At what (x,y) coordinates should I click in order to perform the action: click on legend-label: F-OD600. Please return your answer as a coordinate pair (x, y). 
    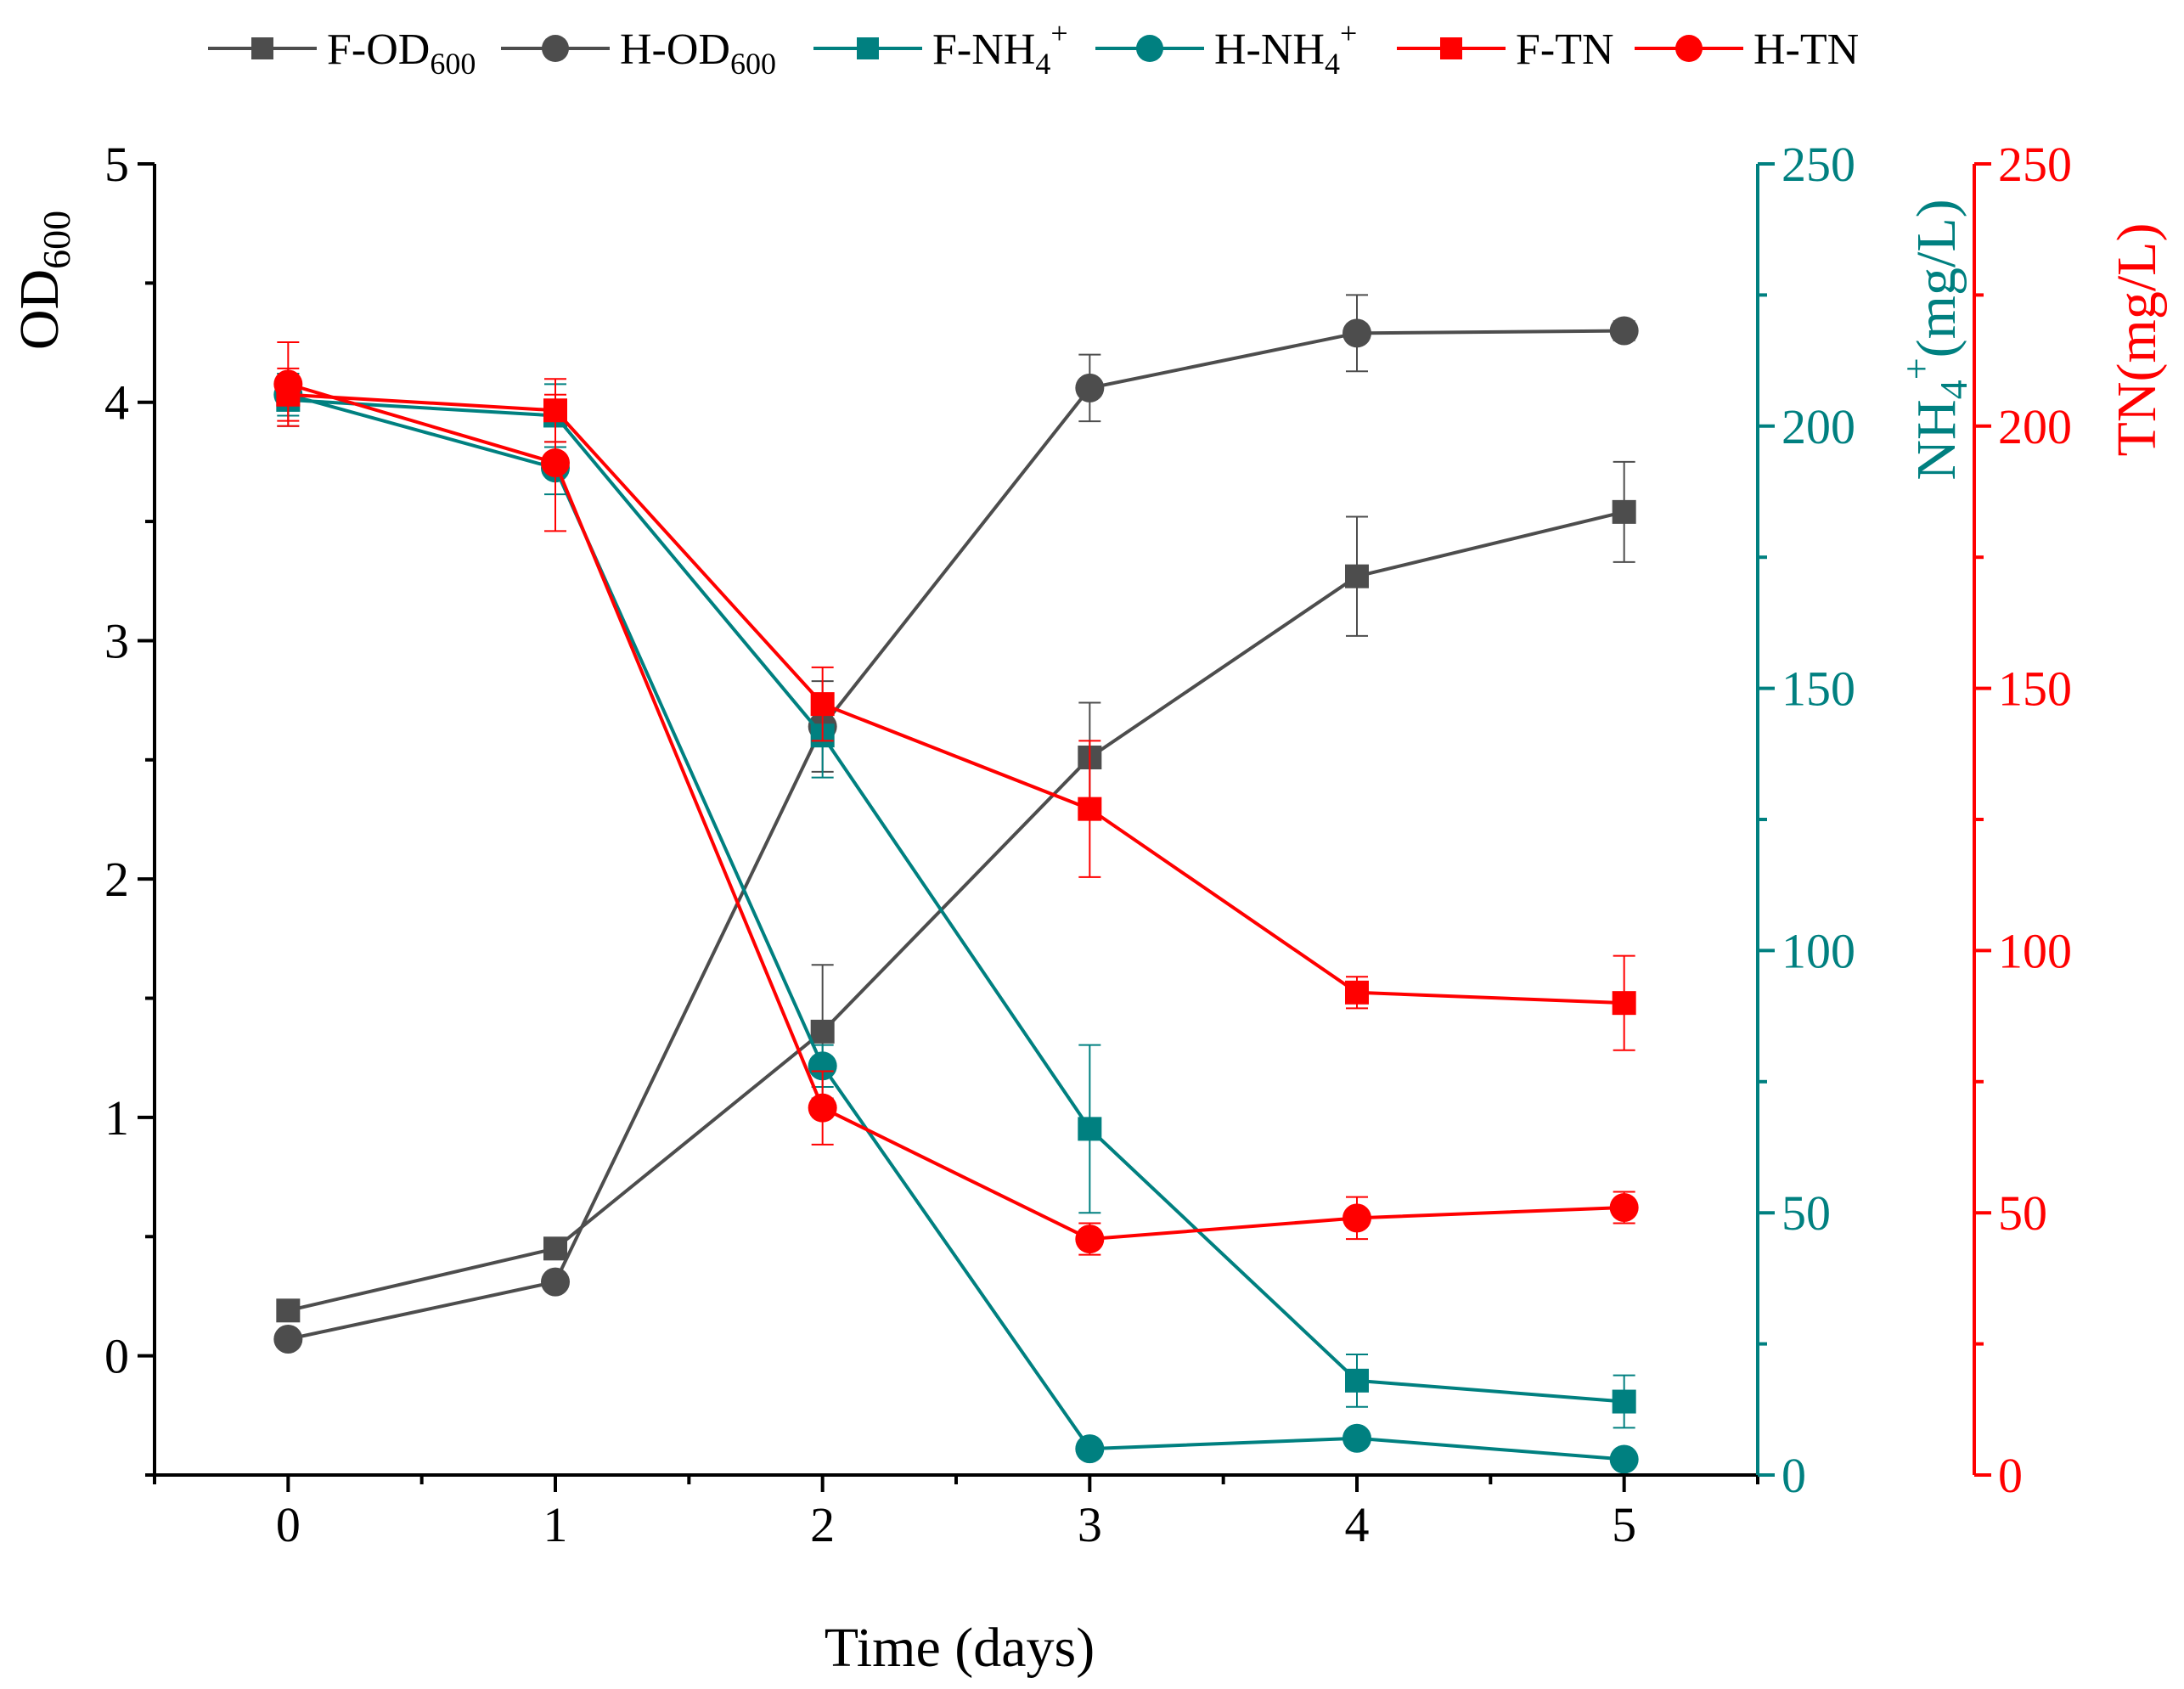
    Looking at the image, I should click on (401, 53).